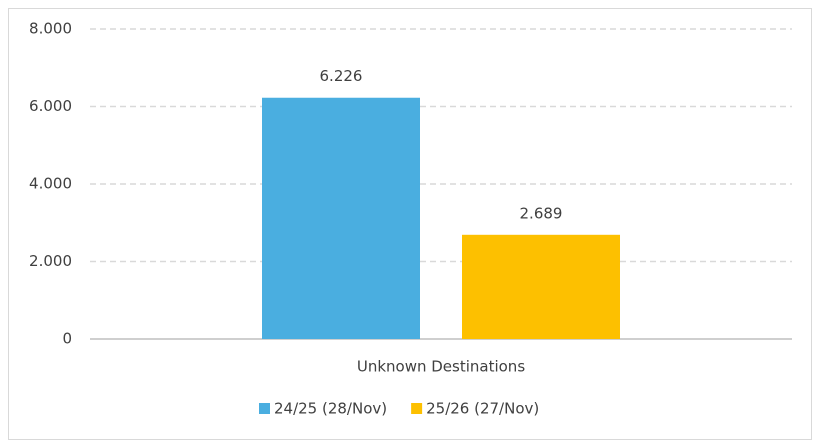 The width and height of the screenshot is (820, 447). Describe the element at coordinates (482, 409) in the screenshot. I see `legend-label: 25/26 (27/Nov)` at that location.